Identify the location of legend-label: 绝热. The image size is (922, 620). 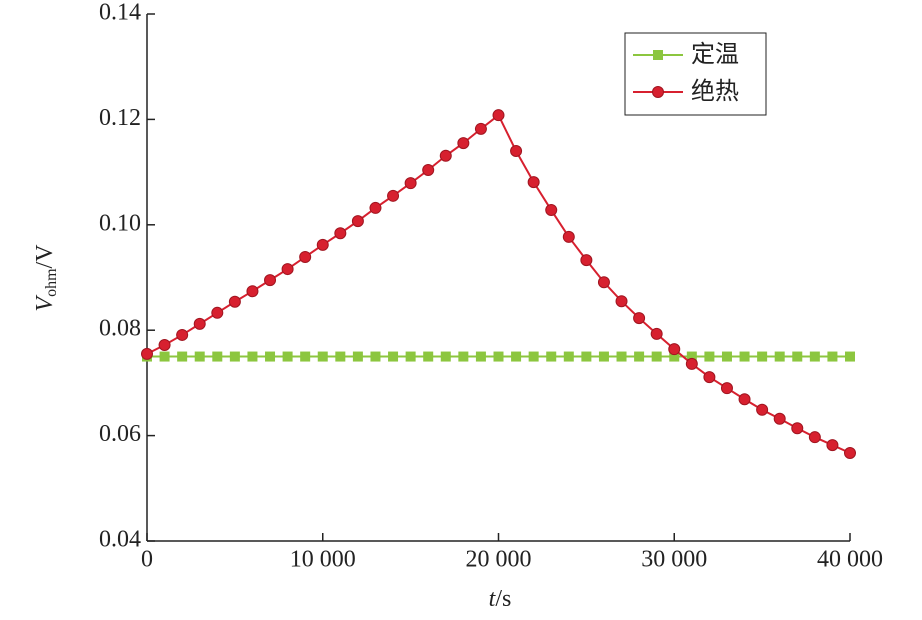
(715, 91).